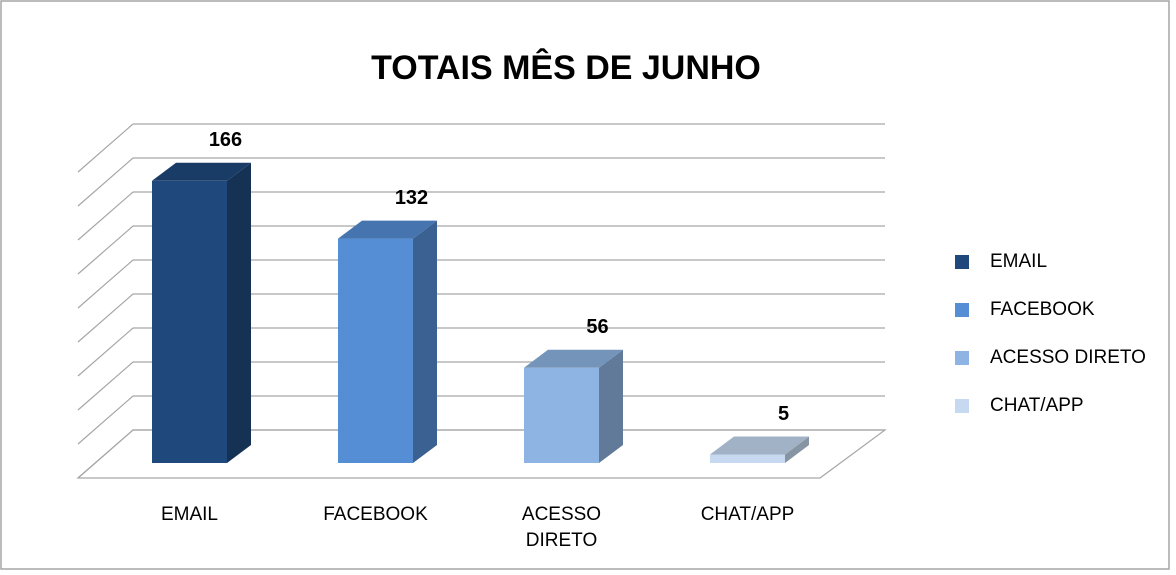 Image resolution: width=1176 pixels, height=575 pixels. What do you see at coordinates (747, 514) in the screenshot?
I see `x-tick-label: CHAT/APP` at bounding box center [747, 514].